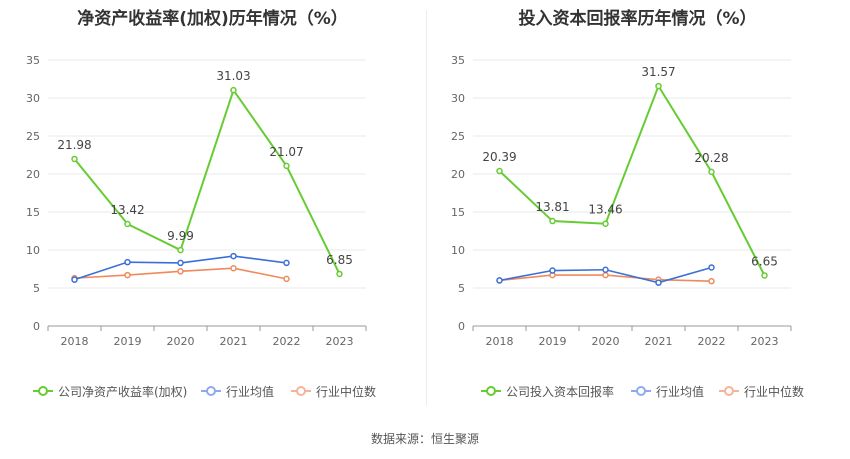 Image resolution: width=850 pixels, height=459 pixels. I want to click on data-label: 13.81, so click(552, 207).